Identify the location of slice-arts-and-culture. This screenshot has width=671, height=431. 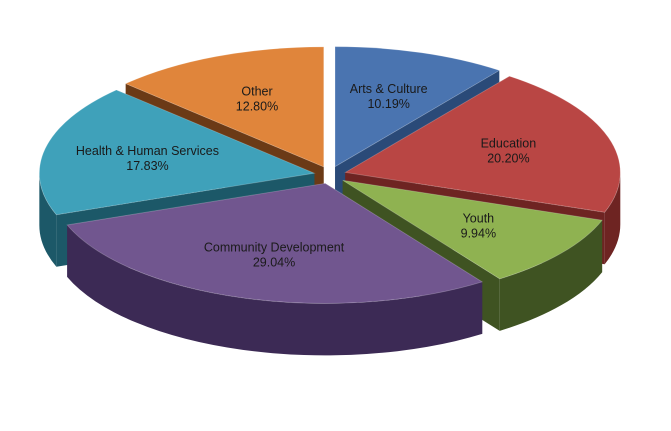
(417, 107).